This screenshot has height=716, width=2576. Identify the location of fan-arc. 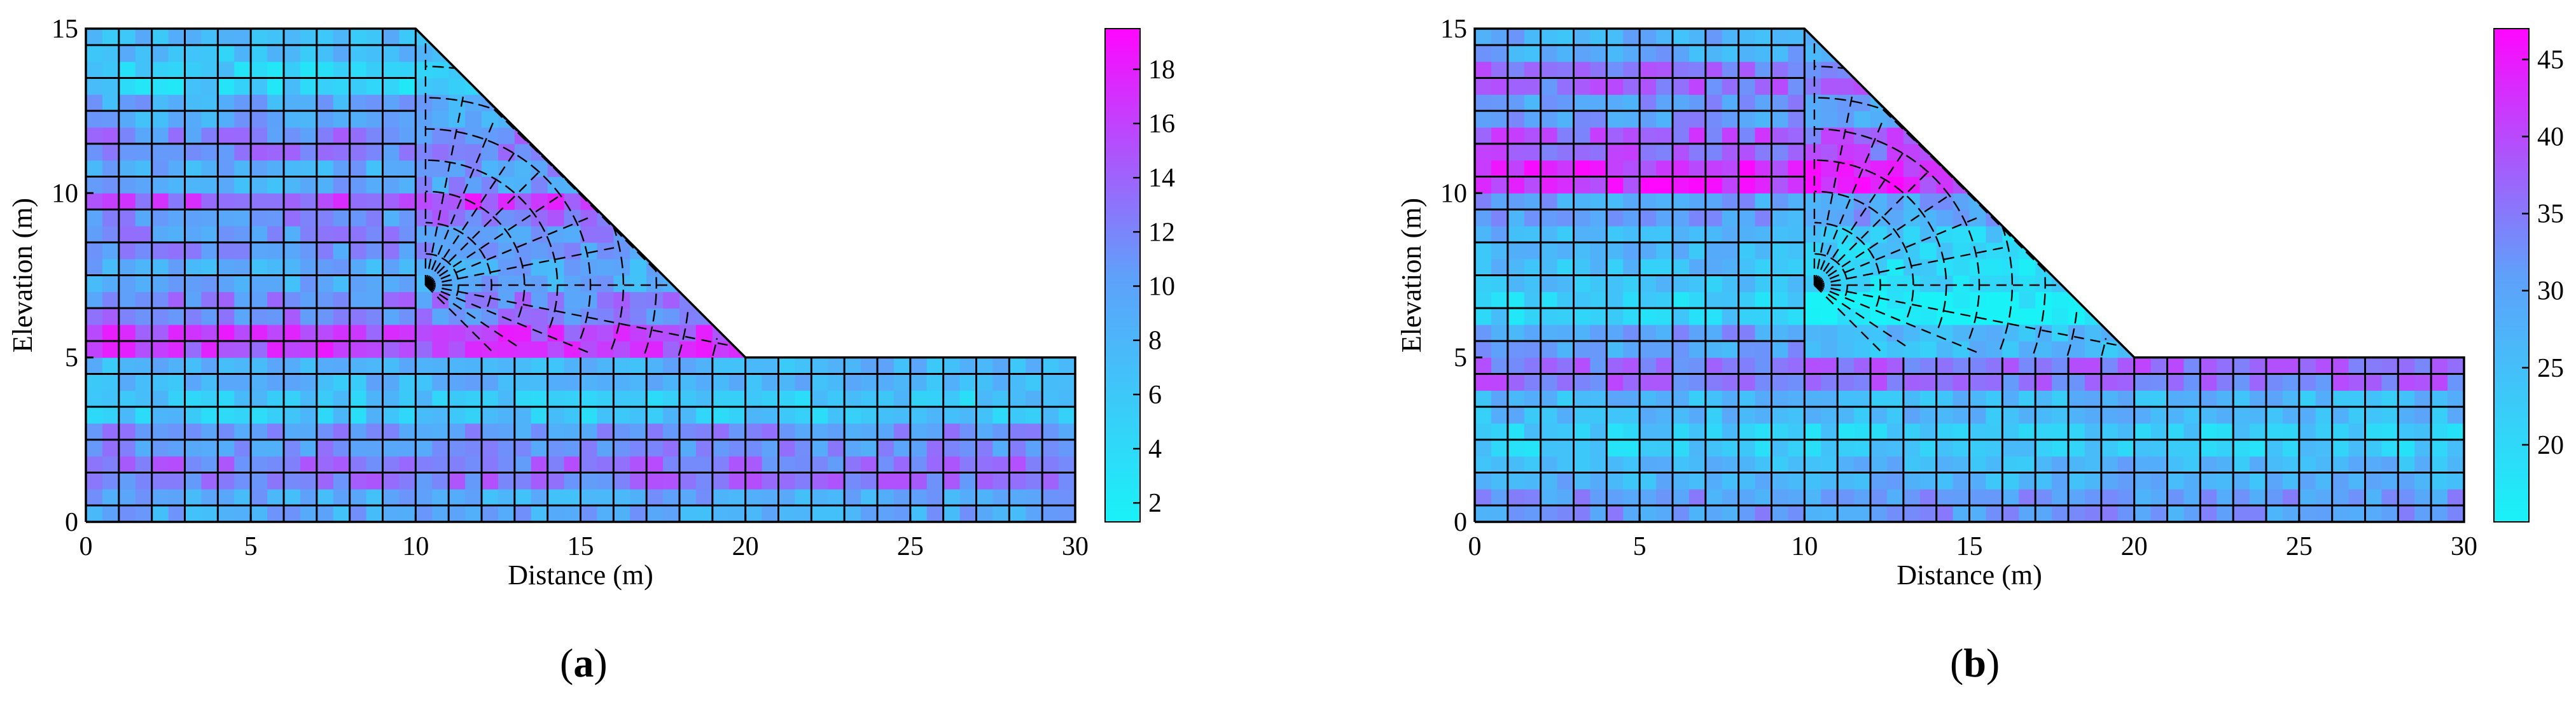
(509, 233).